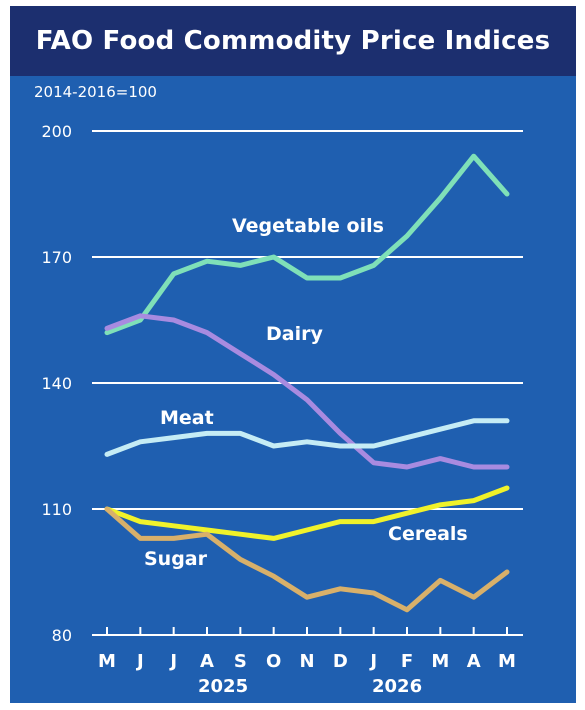  What do you see at coordinates (507, 661) in the screenshot?
I see `x-tick-label-12: M` at bounding box center [507, 661].